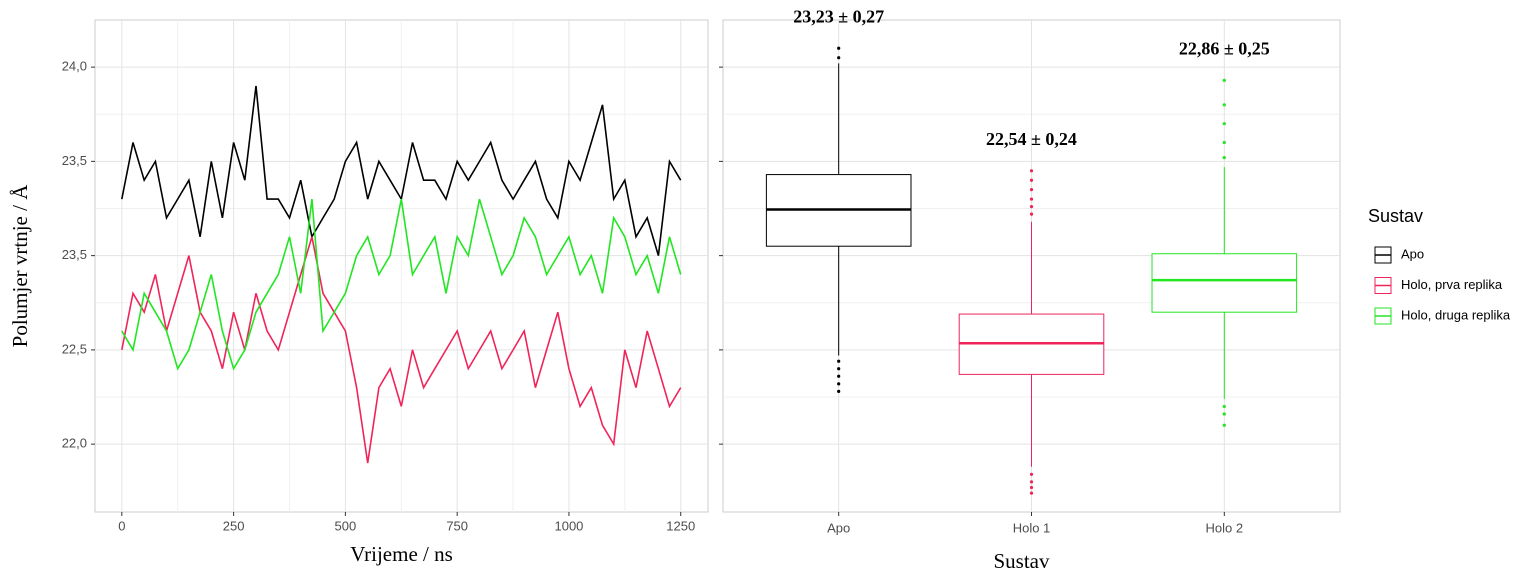 The image size is (1534, 575). I want to click on legend-label: Apo, so click(1412, 253).